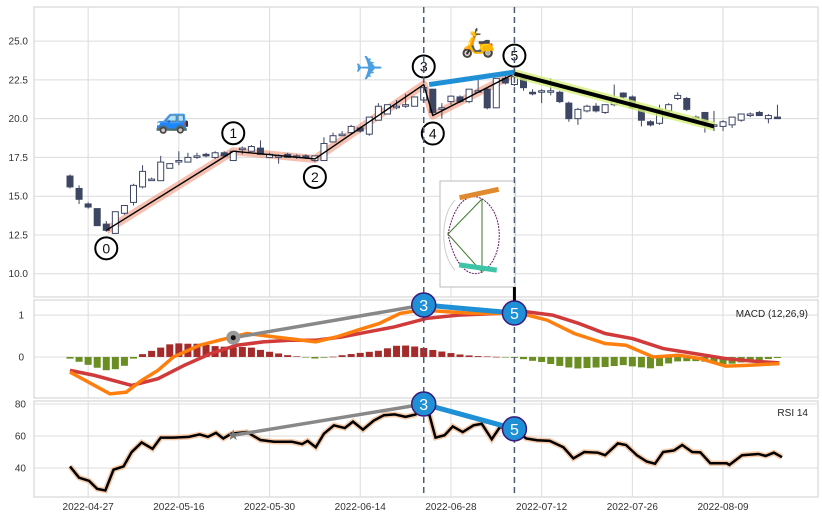  I want to click on y-tick-label: 17.5, so click(19, 158).